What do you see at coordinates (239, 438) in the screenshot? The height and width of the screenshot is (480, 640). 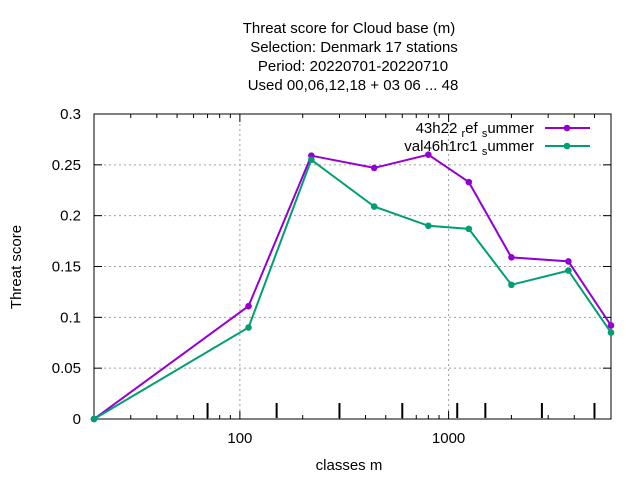 I see `x-tick-label: 100` at bounding box center [239, 438].